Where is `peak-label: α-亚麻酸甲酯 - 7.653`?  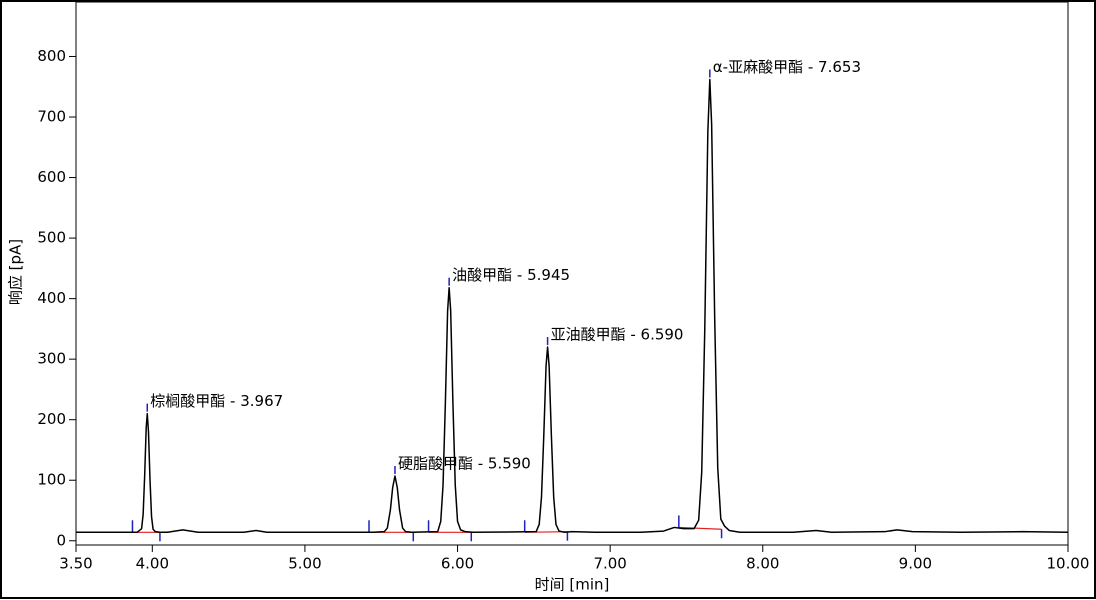 peak-label: α-亚麻酸甲酯 - 7.653 is located at coordinates (787, 67).